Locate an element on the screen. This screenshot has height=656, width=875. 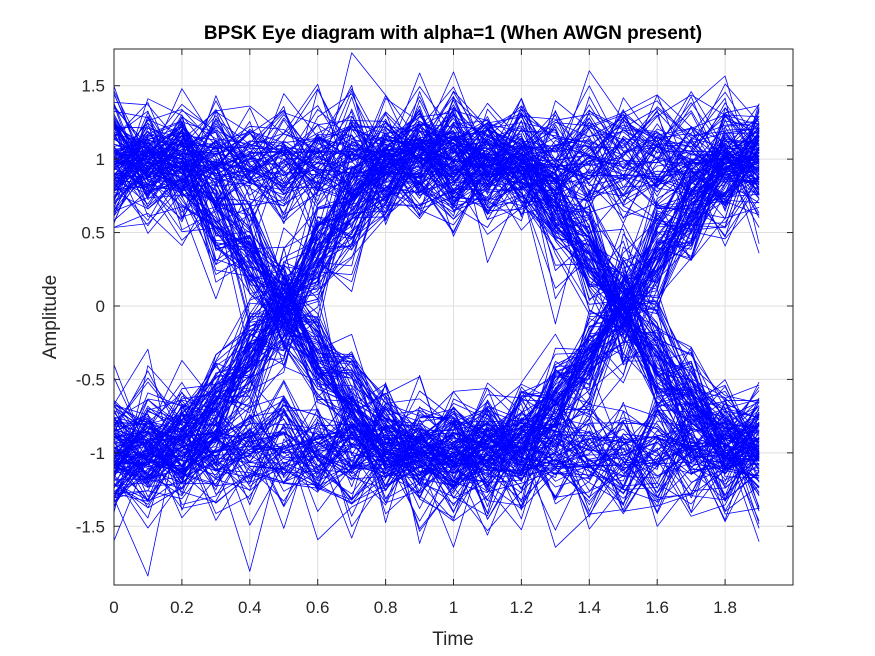
x-tick-label: 0.2 is located at coordinates (182, 607).